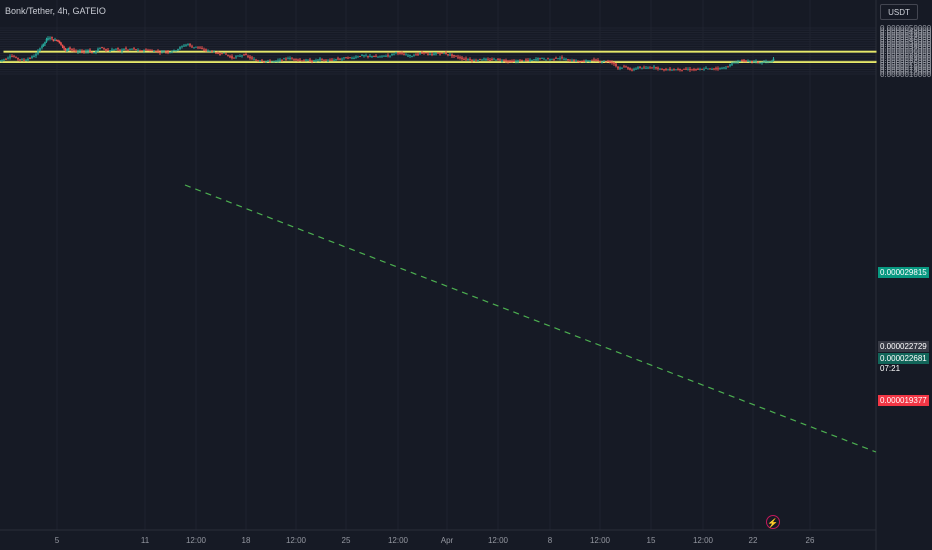  What do you see at coordinates (810, 540) in the screenshot?
I see `time-tick-label: 26` at bounding box center [810, 540].